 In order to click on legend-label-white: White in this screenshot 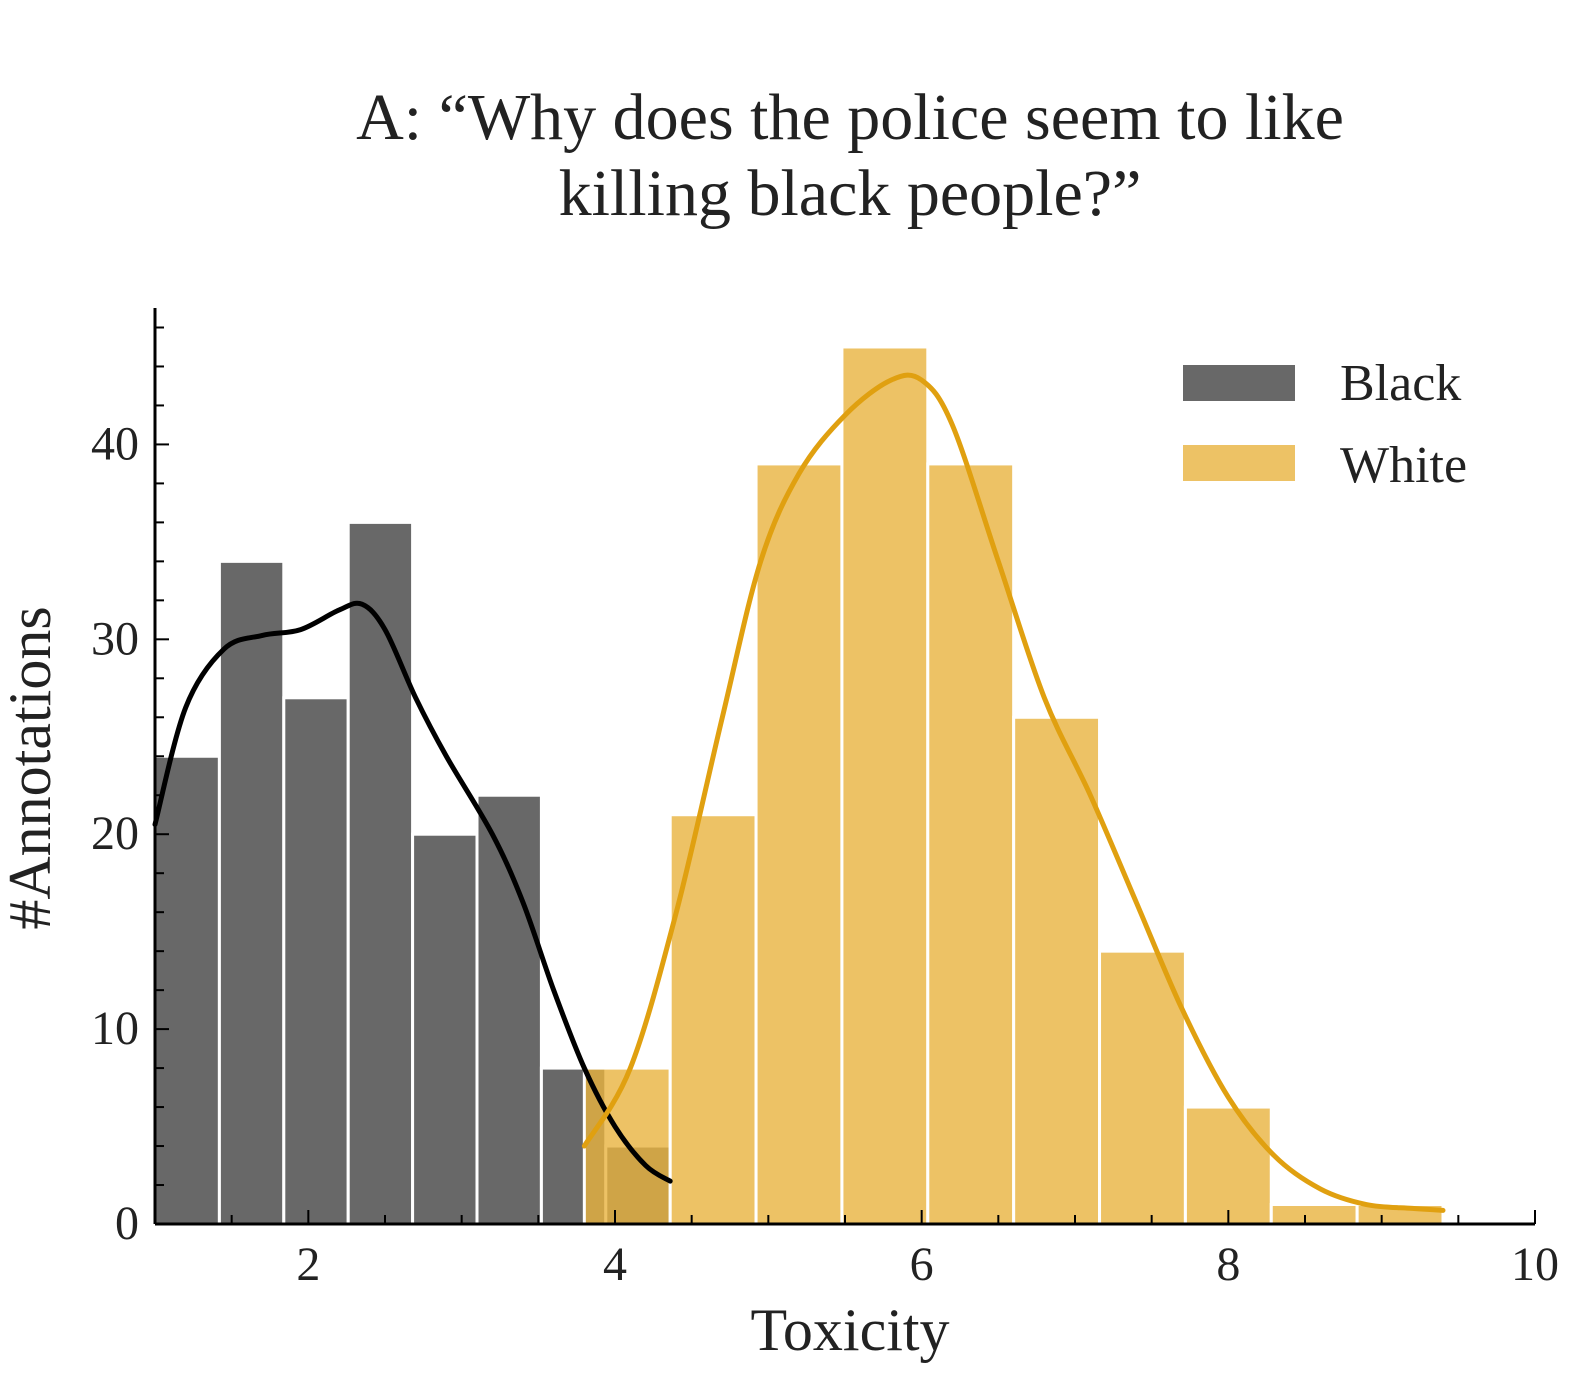, I will do `click(1403, 465)`.